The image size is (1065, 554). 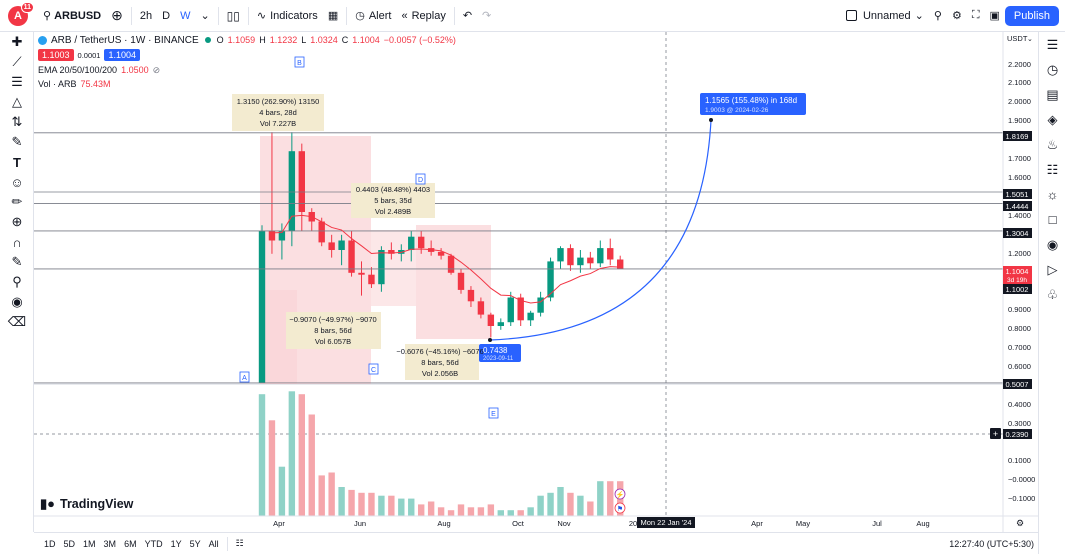 What do you see at coordinates (17, 62) in the screenshot?
I see `trend-line-tool: ⟋` at bounding box center [17, 62].